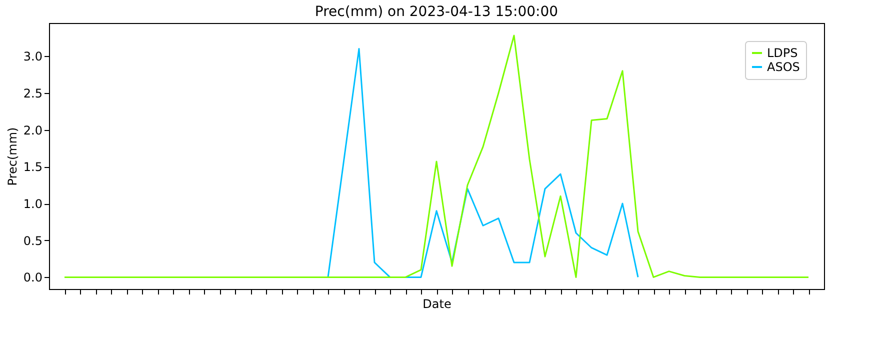  Describe the element at coordinates (32, 93) in the screenshot. I see `y-tick-label: 2.5` at that location.